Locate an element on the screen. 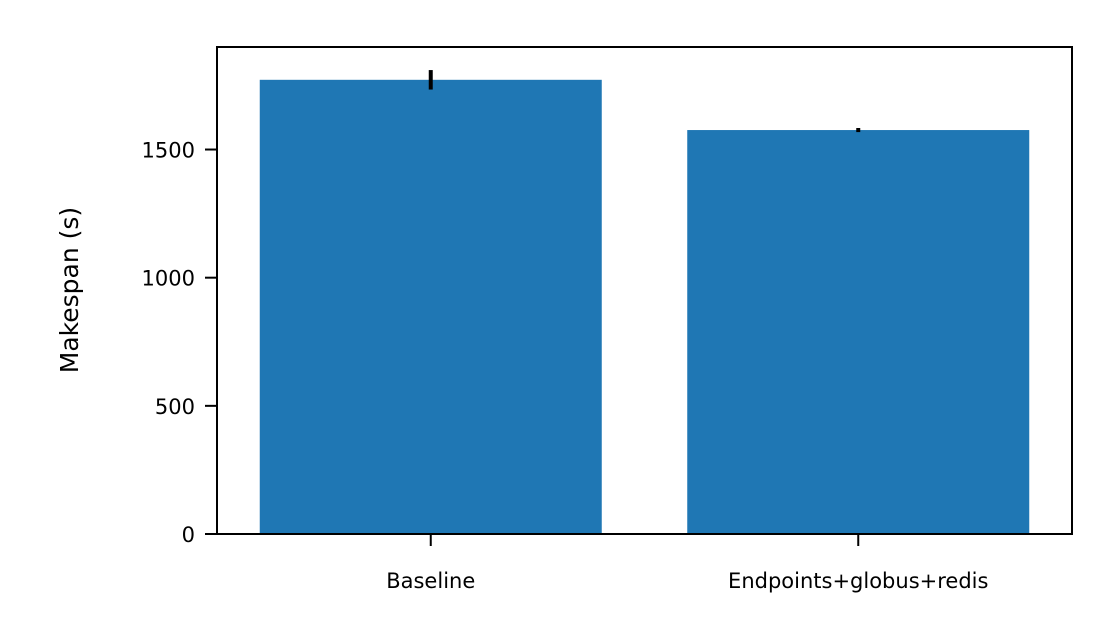 The image size is (1120, 644). x-tick-label-1: Endpoints+globus+redis is located at coordinates (858, 581).